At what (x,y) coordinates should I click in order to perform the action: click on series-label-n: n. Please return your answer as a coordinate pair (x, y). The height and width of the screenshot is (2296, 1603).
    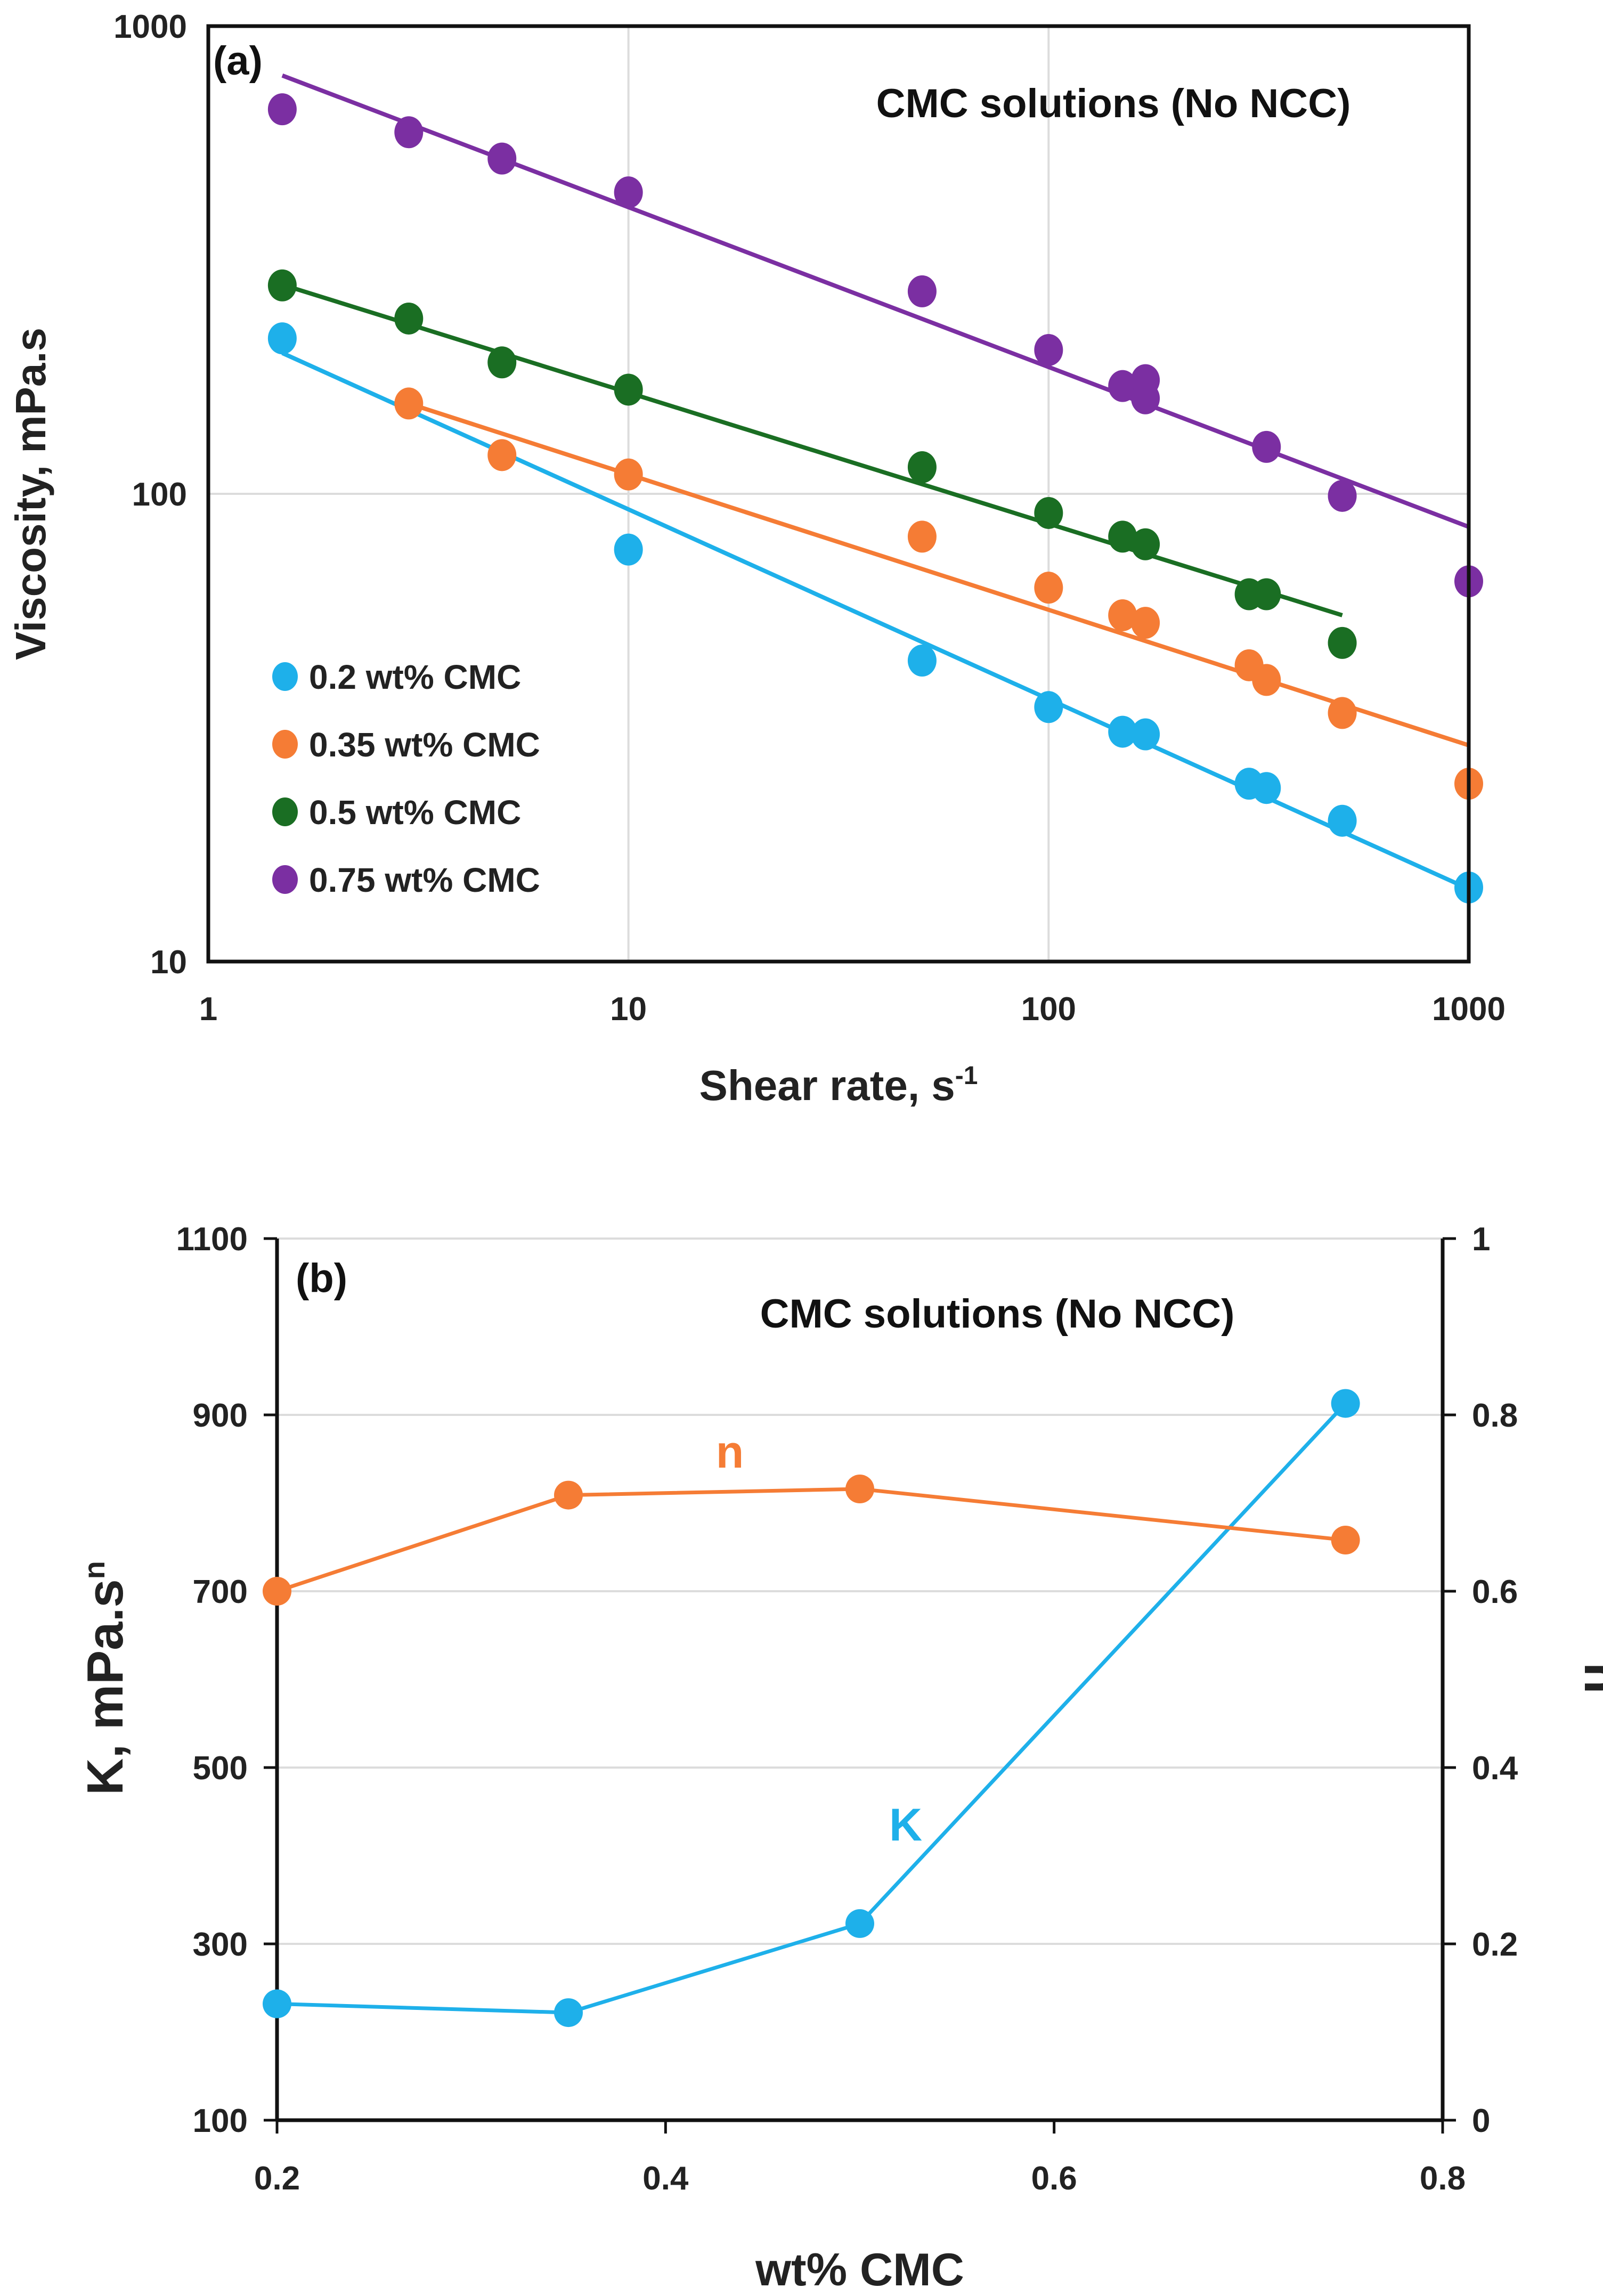
    Looking at the image, I should click on (730, 1452).